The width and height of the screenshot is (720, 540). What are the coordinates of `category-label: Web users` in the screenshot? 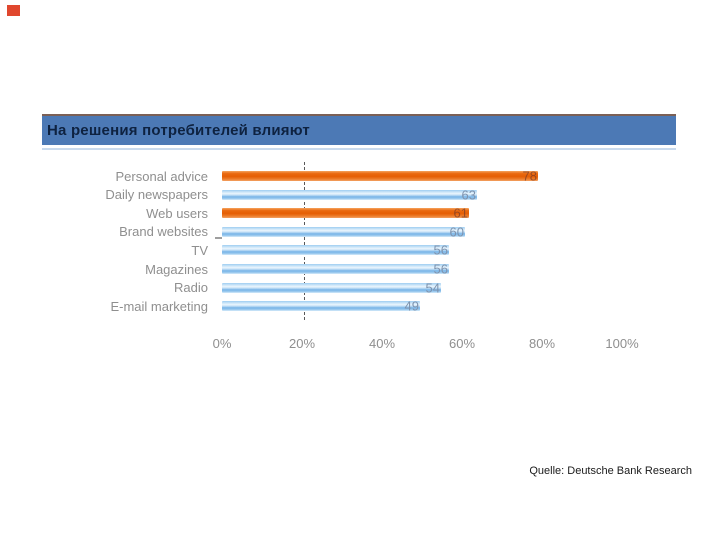 It's located at (177, 213).